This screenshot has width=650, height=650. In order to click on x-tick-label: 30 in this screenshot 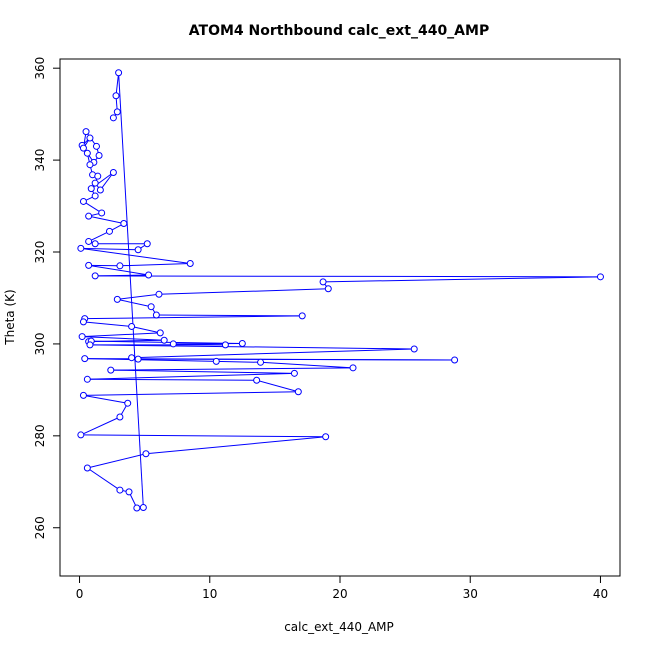, I will do `click(470, 594)`.